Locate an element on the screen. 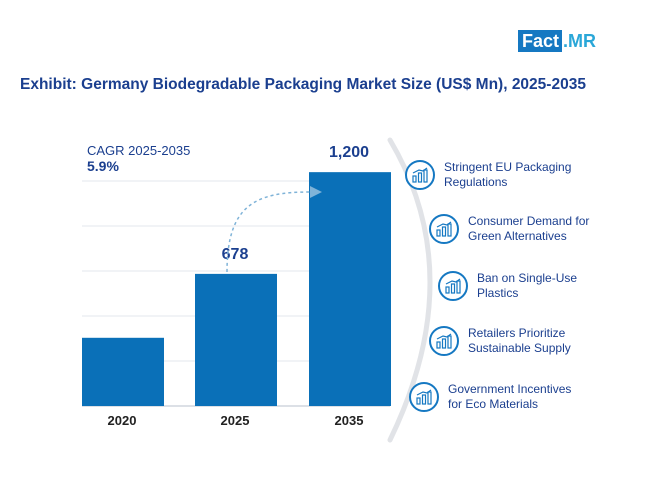 This screenshot has width=650, height=488. factmr-logo: Fact .MR is located at coordinates (557, 41).